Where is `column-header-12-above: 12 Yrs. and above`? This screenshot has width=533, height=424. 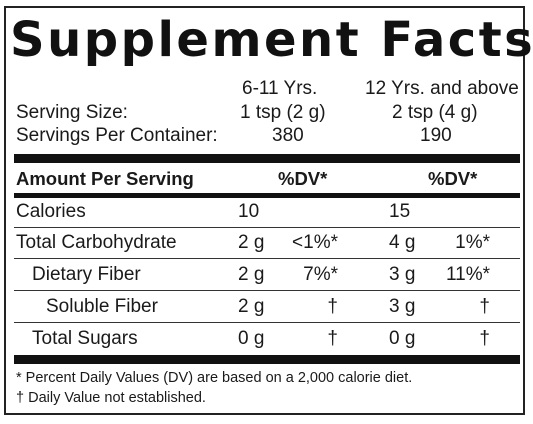
column-header-12-above: 12 Yrs. and above is located at coordinates (442, 88).